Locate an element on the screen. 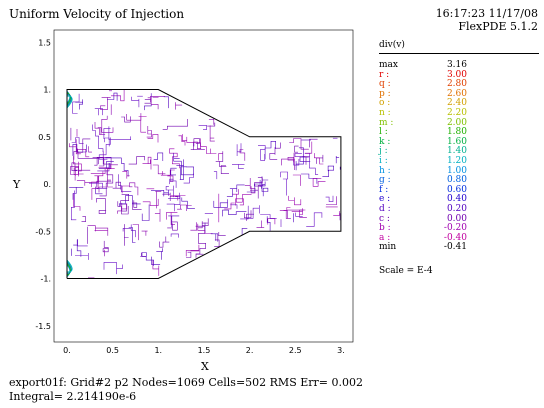 The height and width of the screenshot is (408, 544). legend-item-value: 0.60 is located at coordinates (456, 189).